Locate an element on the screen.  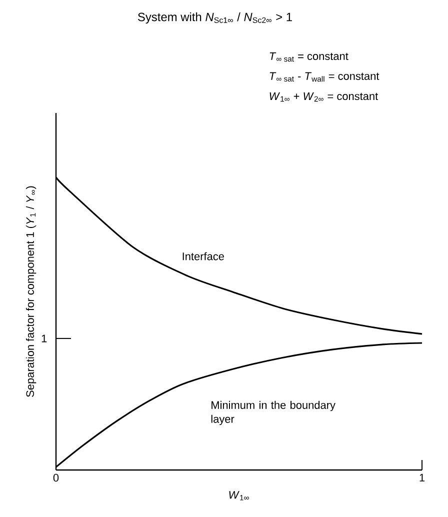
text: T$_{∞ sat}$ - T$_{wall}$ = constant is located at coordinates (325, 77).